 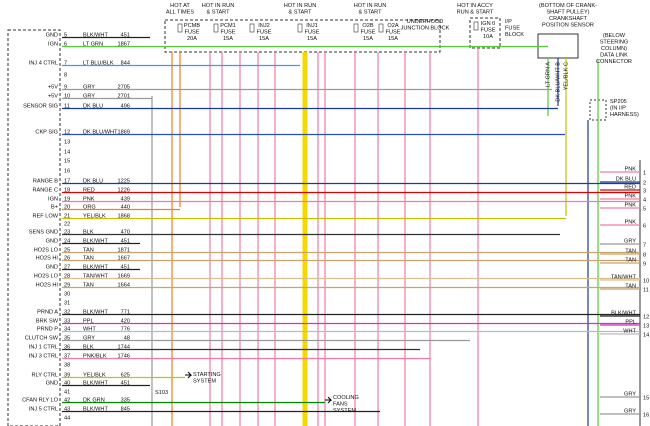 I want to click on circuit-number: 2705, so click(x=124, y=87).